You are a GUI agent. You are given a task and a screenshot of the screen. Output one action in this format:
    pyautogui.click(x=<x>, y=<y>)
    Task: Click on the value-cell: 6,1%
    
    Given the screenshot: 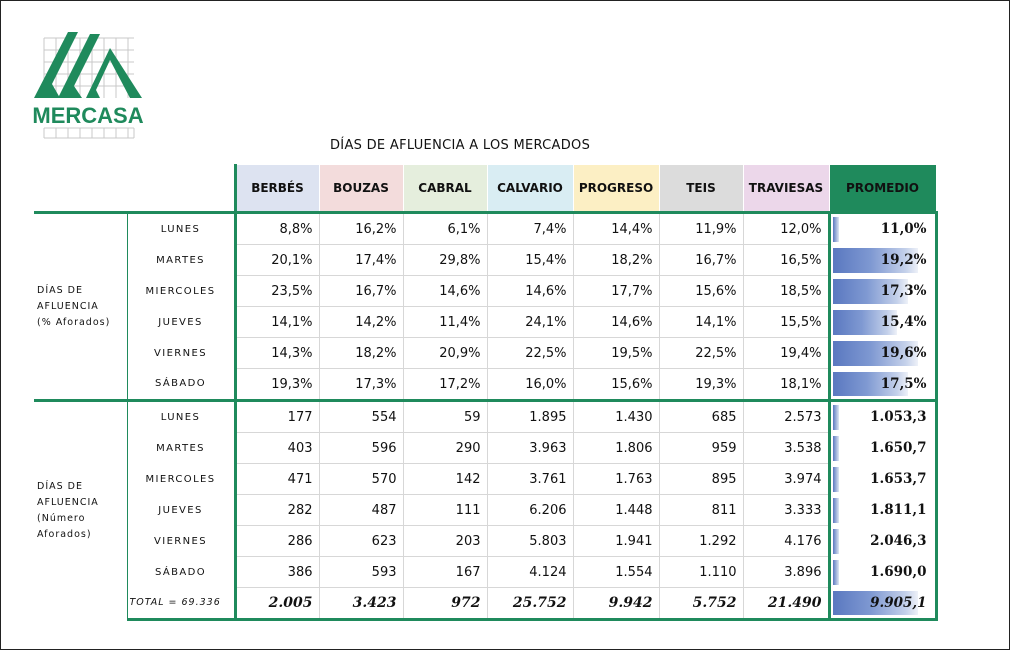 What is the action you would take?
    pyautogui.click(x=445, y=228)
    